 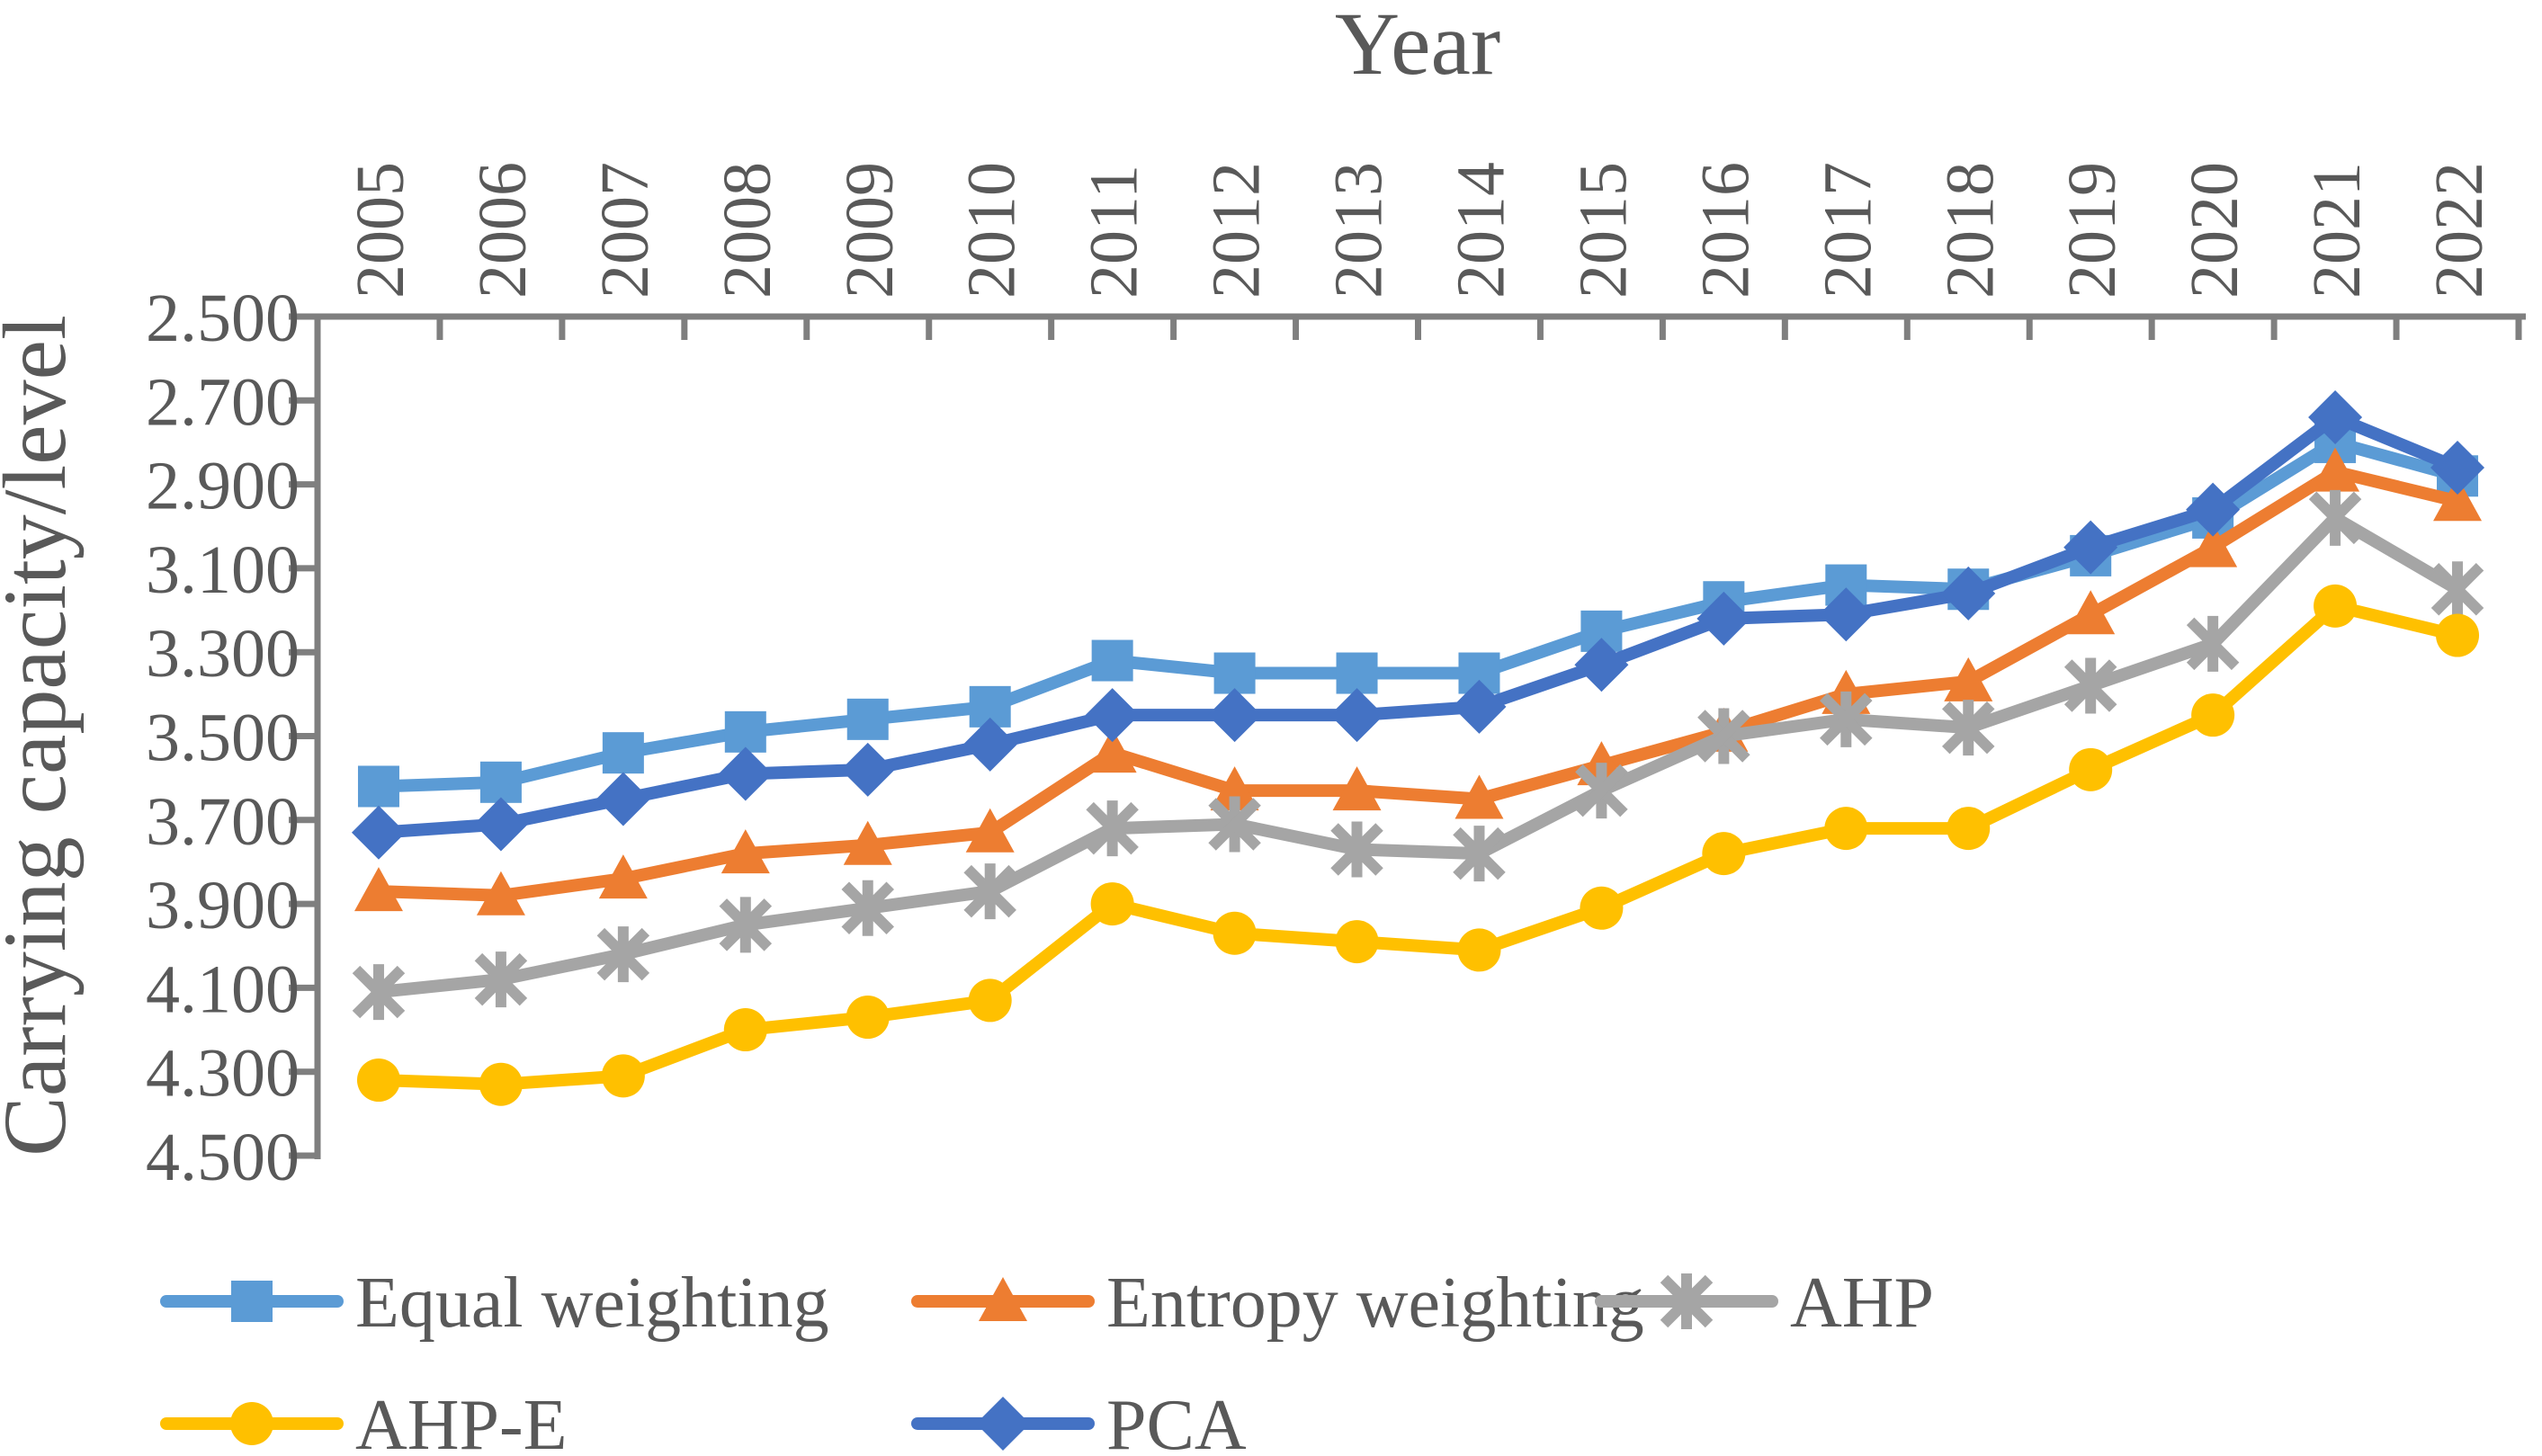 I want to click on legend-item-equal-weighting: Equal weighting, so click(x=494, y=1304).